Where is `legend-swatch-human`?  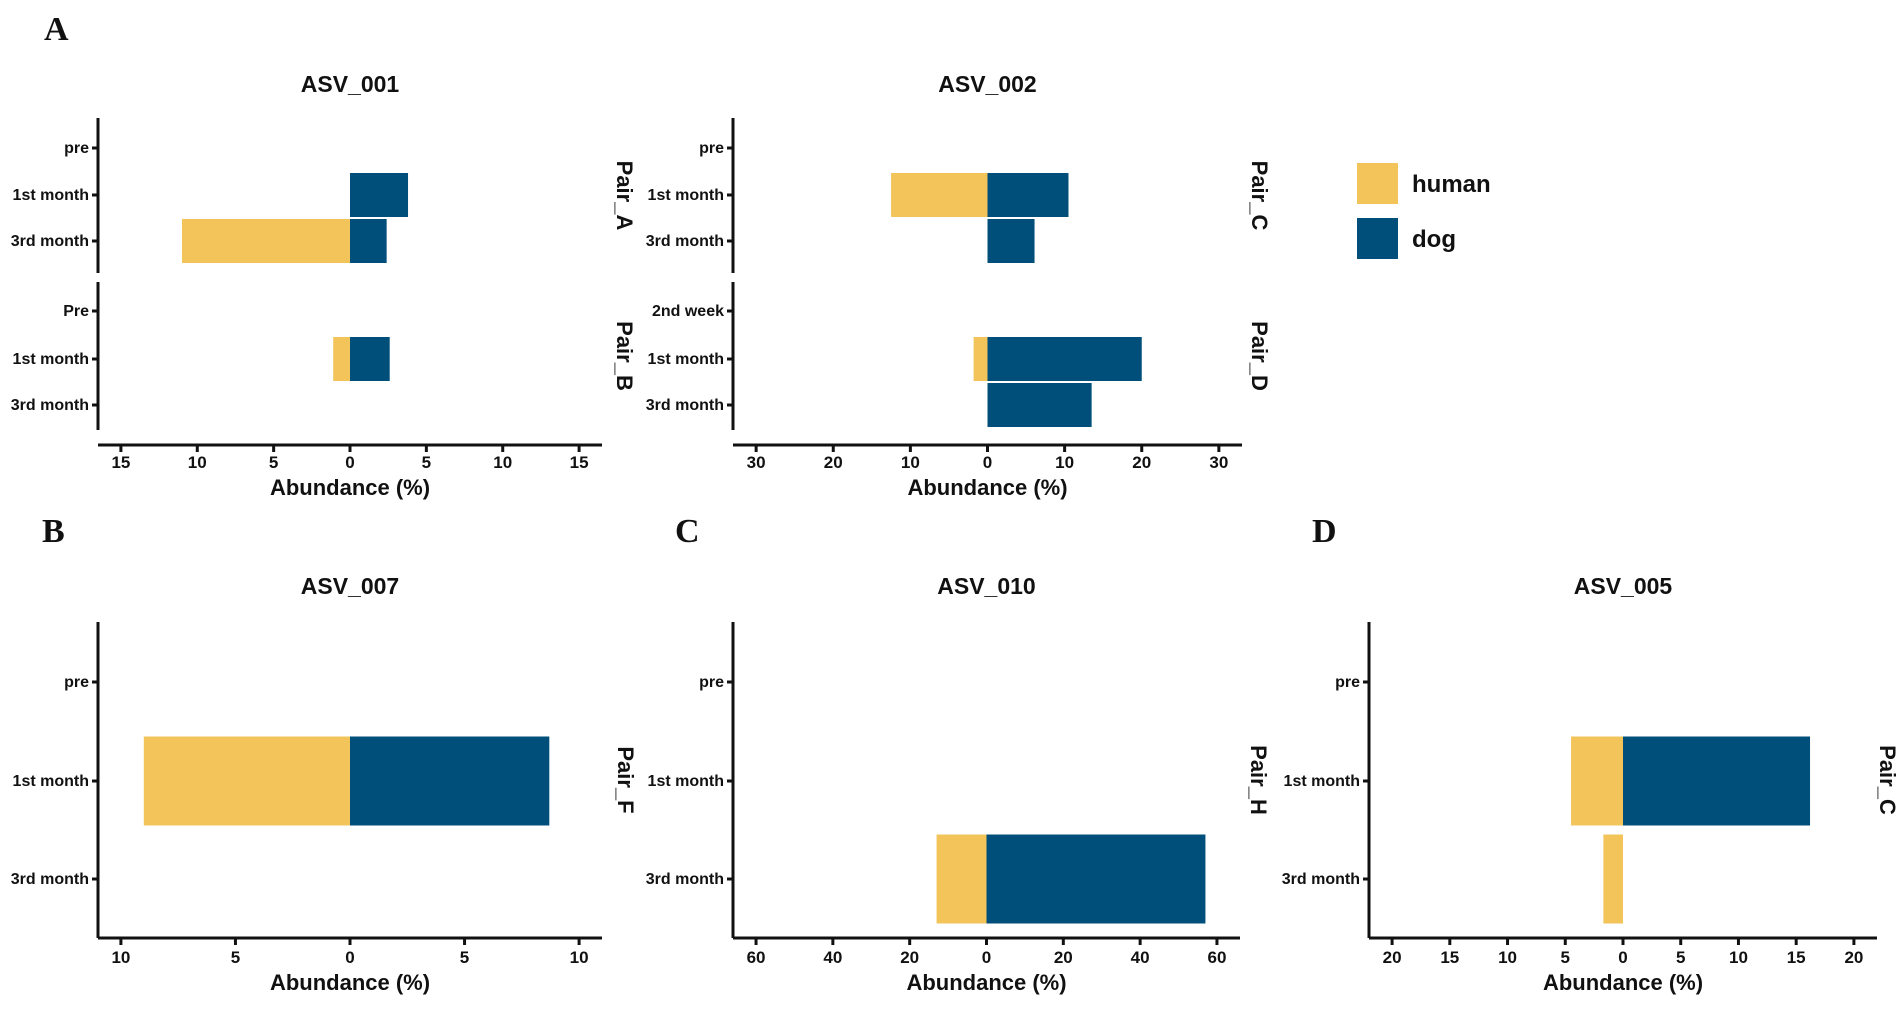
legend-swatch-human is located at coordinates (1377, 183).